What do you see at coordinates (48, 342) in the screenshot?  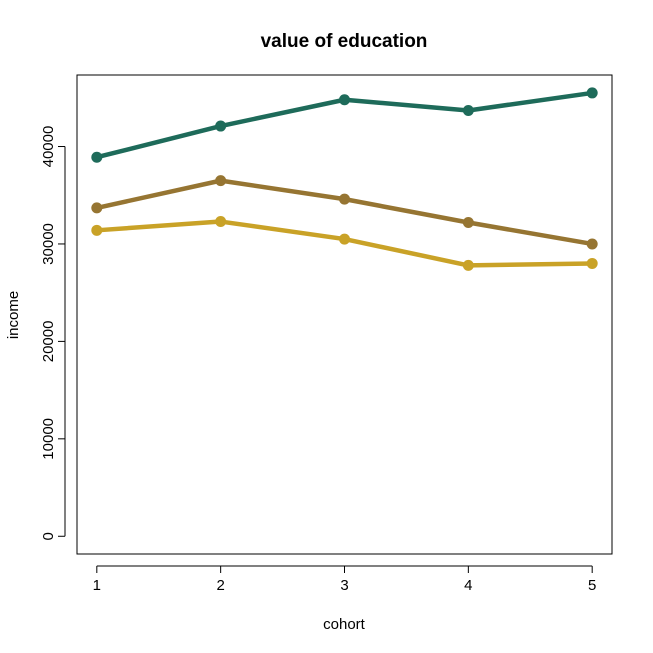 I see `y-tick-label: 20000` at bounding box center [48, 342].